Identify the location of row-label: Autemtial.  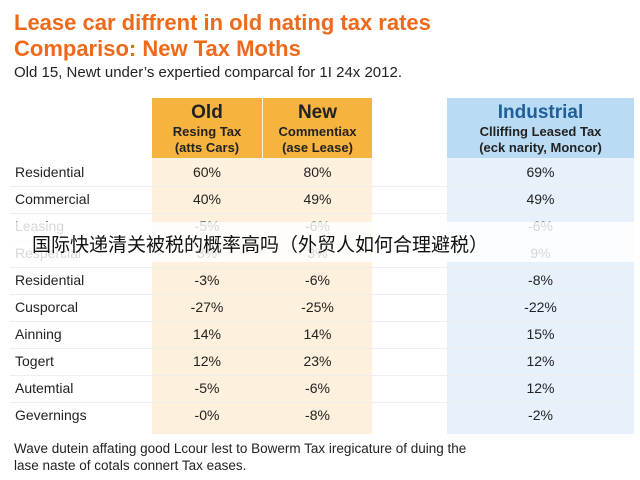
(44, 388).